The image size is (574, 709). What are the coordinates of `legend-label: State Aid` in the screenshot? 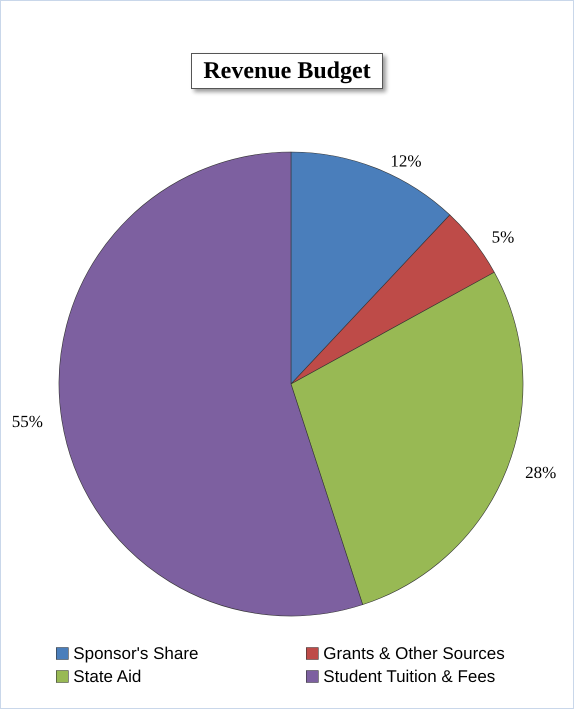 It's located at (107, 676).